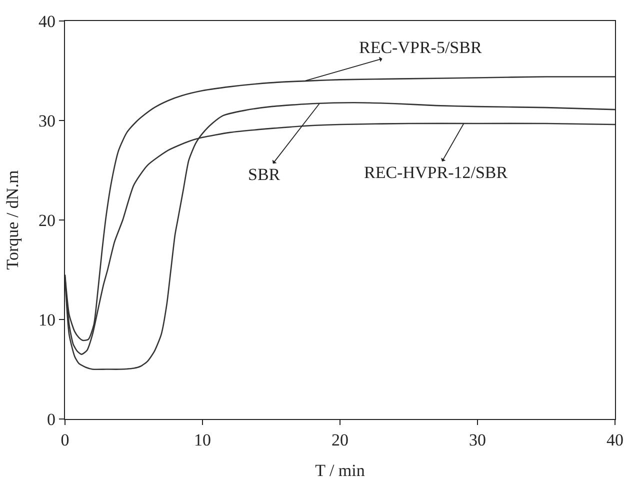 This screenshot has height=488, width=636. I want to click on y-axis-title: Torque / dN.m, so click(12, 220).